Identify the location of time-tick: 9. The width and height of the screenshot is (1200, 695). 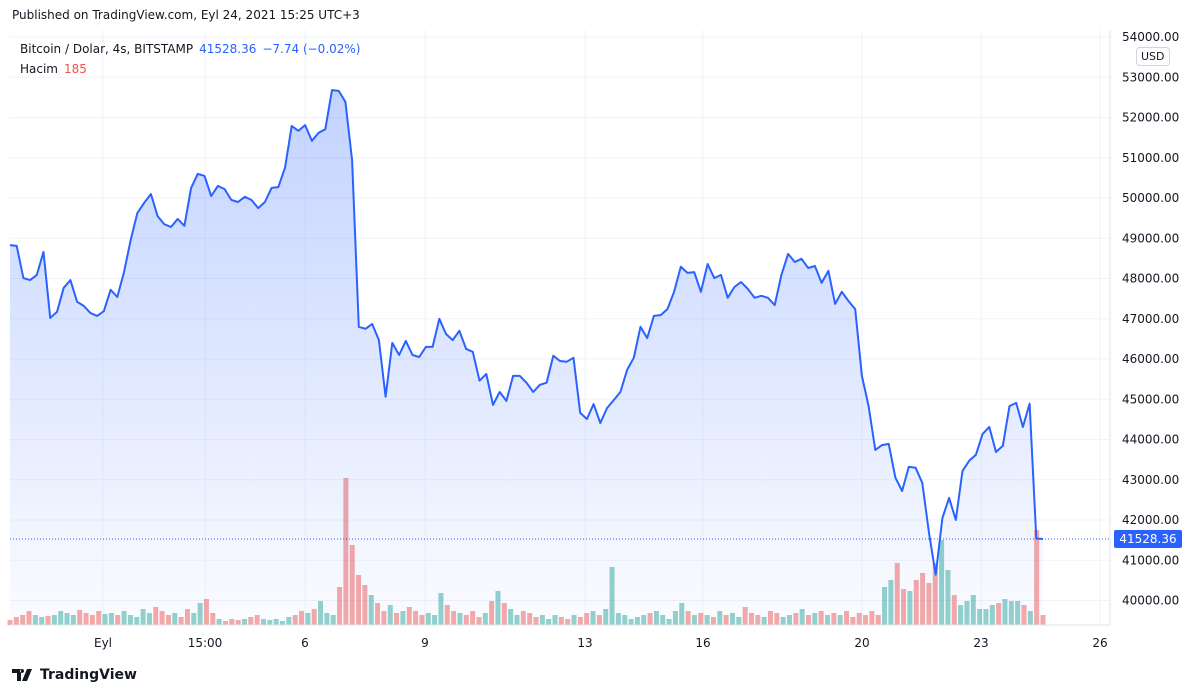
(425, 643).